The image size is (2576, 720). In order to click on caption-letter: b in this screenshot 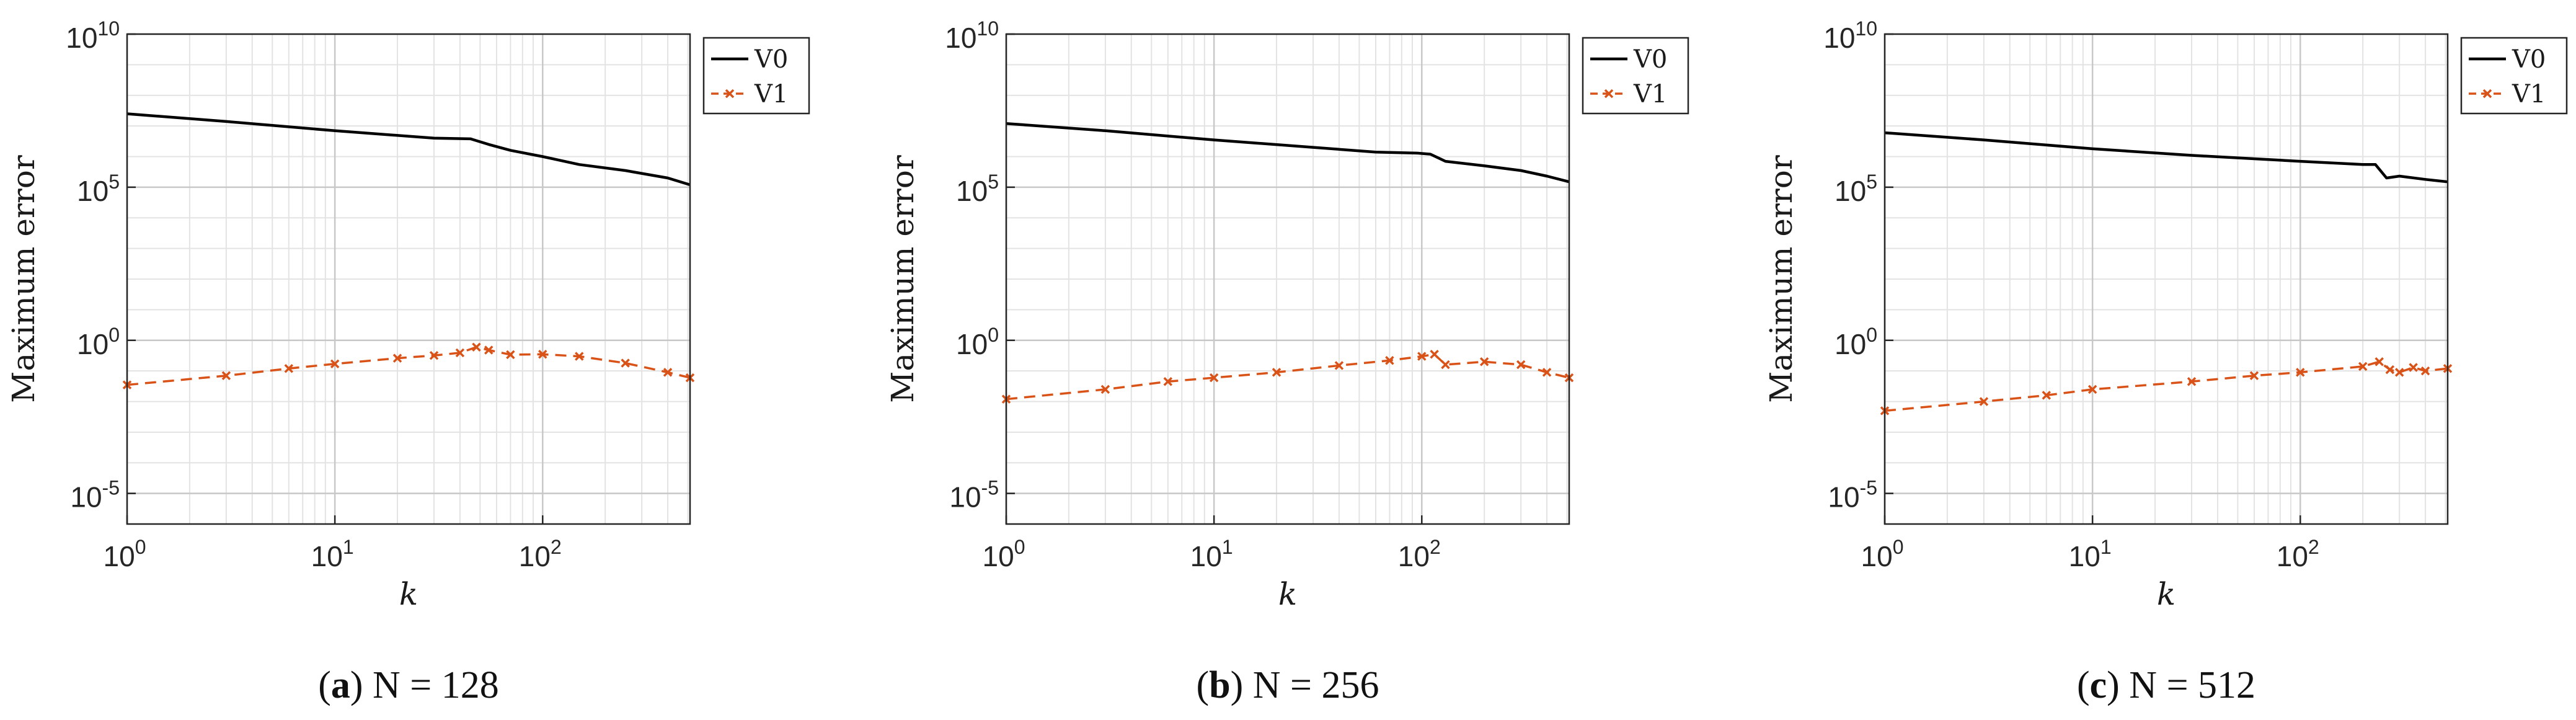, I will do `click(1219, 685)`.